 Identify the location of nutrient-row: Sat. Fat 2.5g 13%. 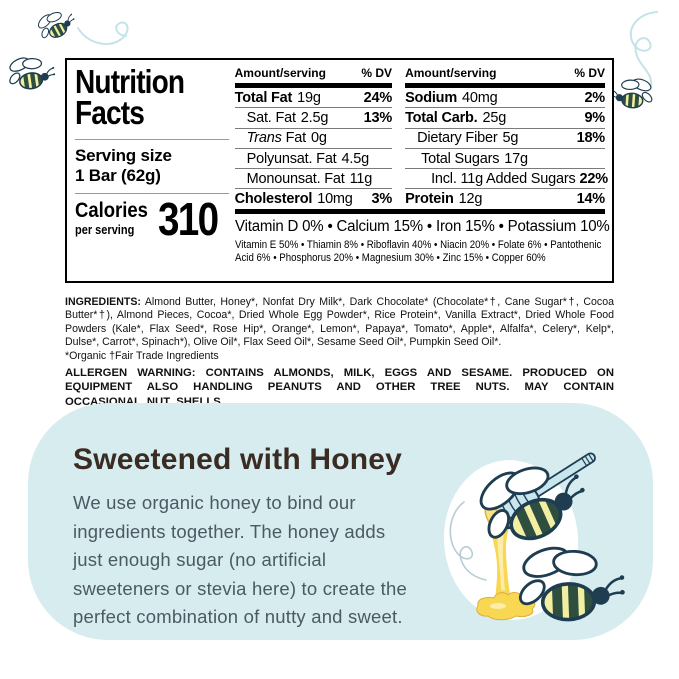
(313, 117).